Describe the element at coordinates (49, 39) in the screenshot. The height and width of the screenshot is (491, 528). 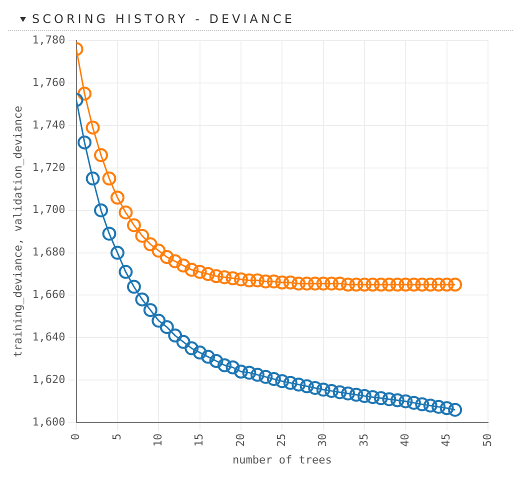
I see `y-tick-label: 1,780` at that location.